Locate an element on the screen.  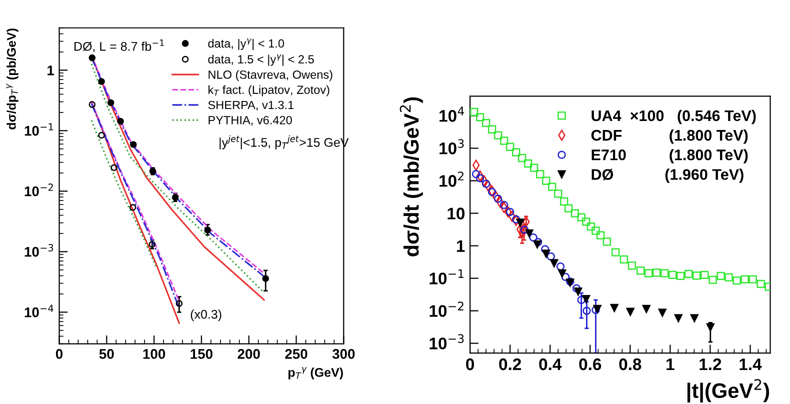
legend-label: NLO (Stavreva, Owens) is located at coordinates (270, 76).